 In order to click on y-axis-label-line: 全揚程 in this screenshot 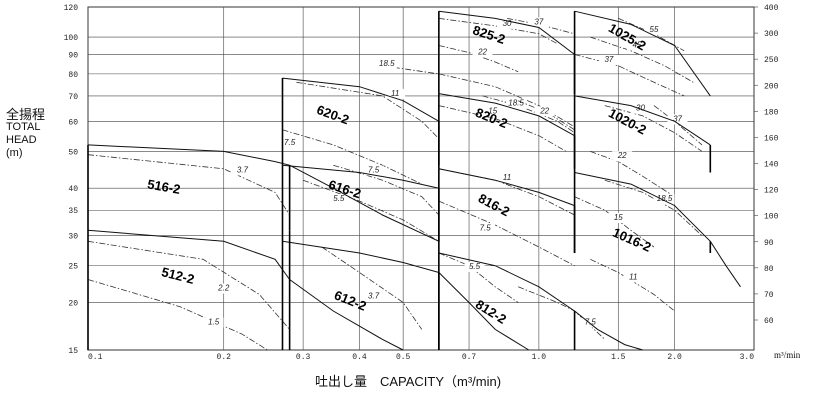, I will do `click(26, 114)`.